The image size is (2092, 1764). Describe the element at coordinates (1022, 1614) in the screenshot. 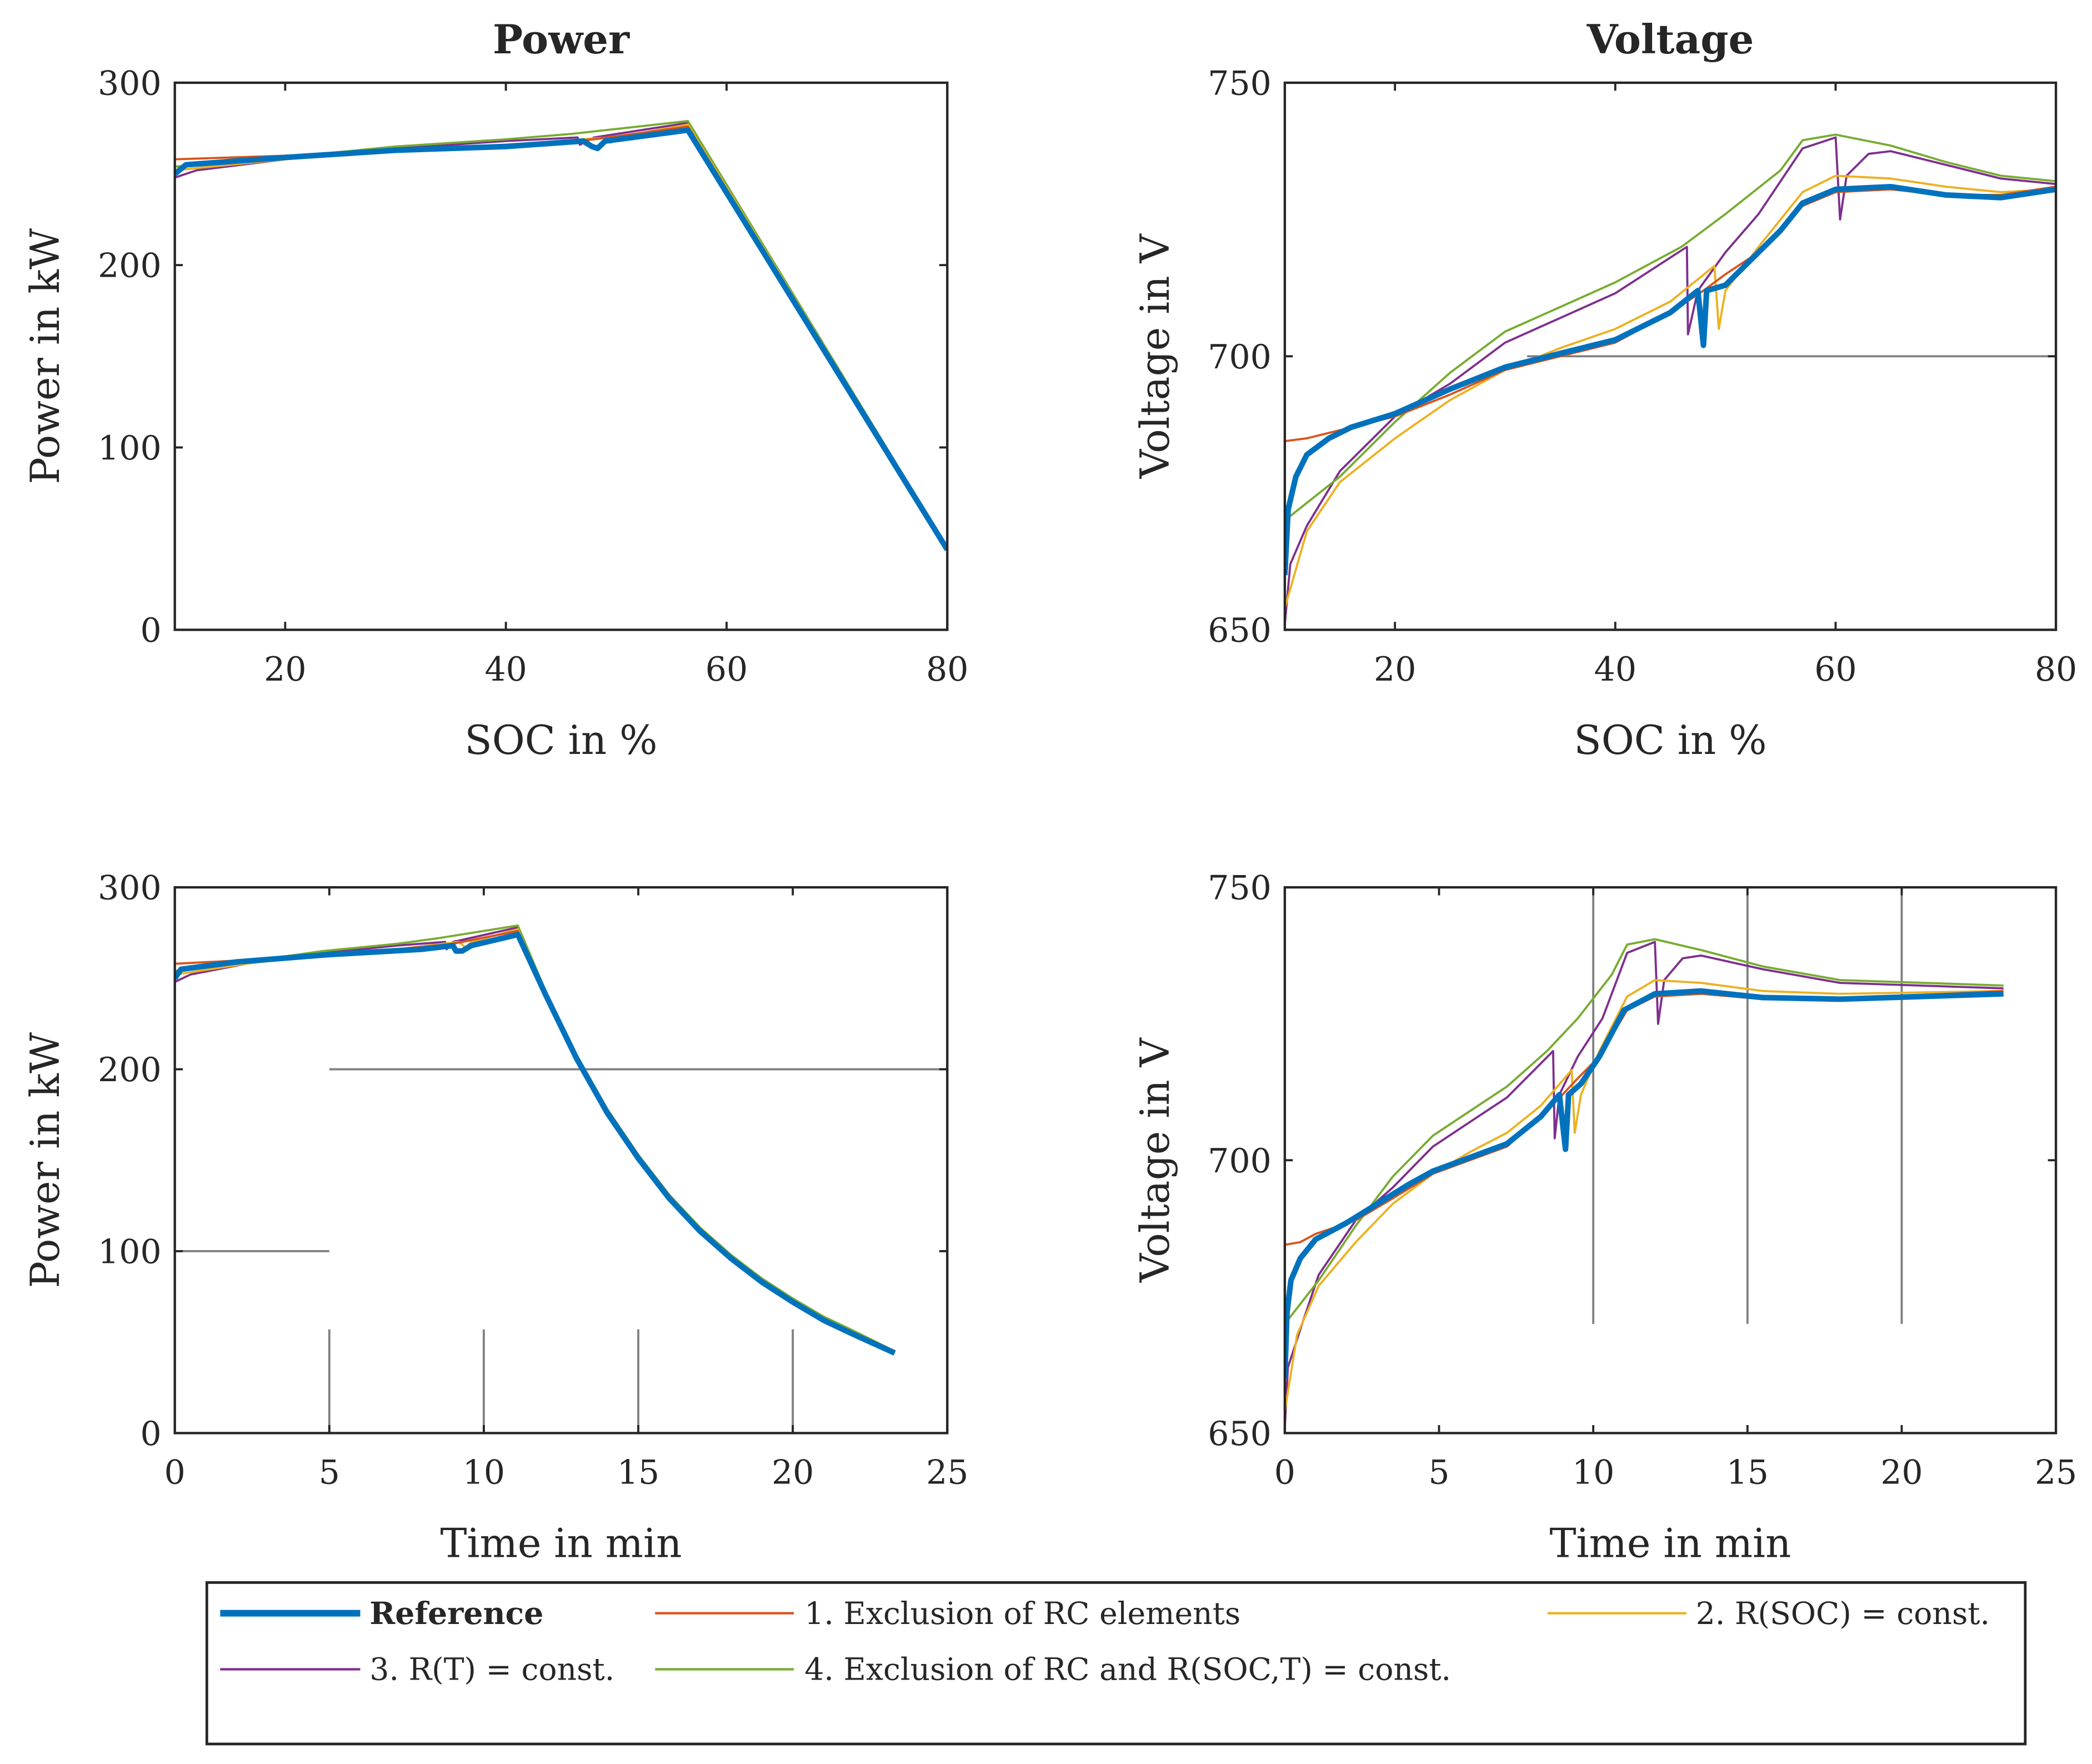

I see `legend-label-rc: 1. Exclusion of RC elements` at that location.